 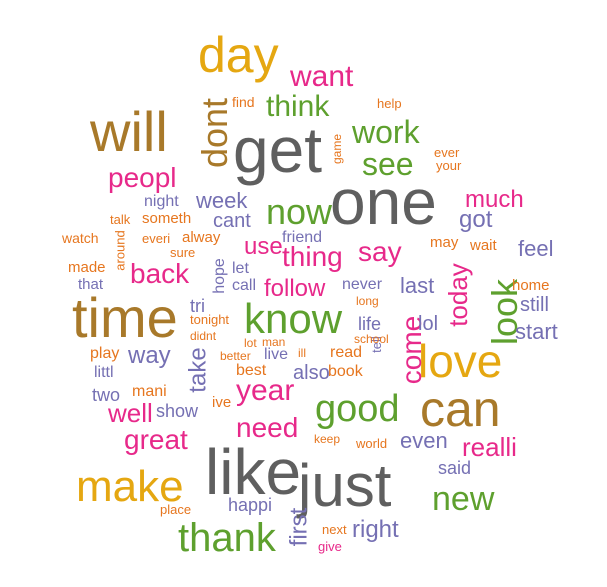 I want to click on word-home: home, so click(x=531, y=285).